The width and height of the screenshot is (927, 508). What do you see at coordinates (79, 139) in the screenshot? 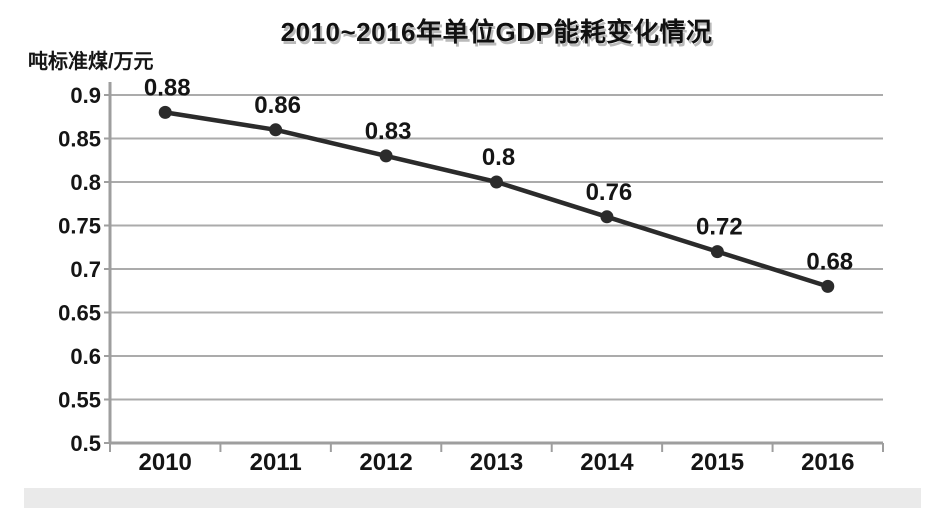
I see `y-tick-label: 0.85` at bounding box center [79, 139].